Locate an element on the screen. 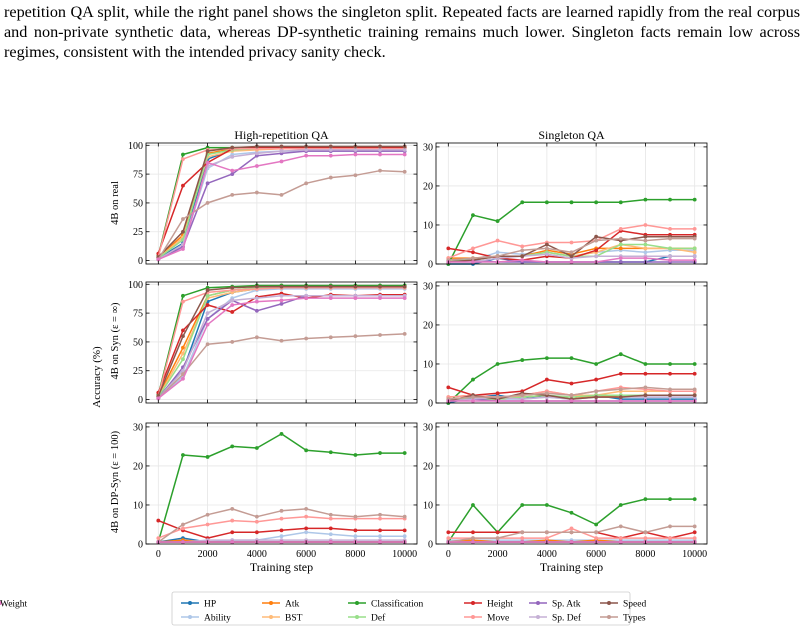 This screenshot has width=804, height=631. legend-label-ability: Ability is located at coordinates (217, 618).